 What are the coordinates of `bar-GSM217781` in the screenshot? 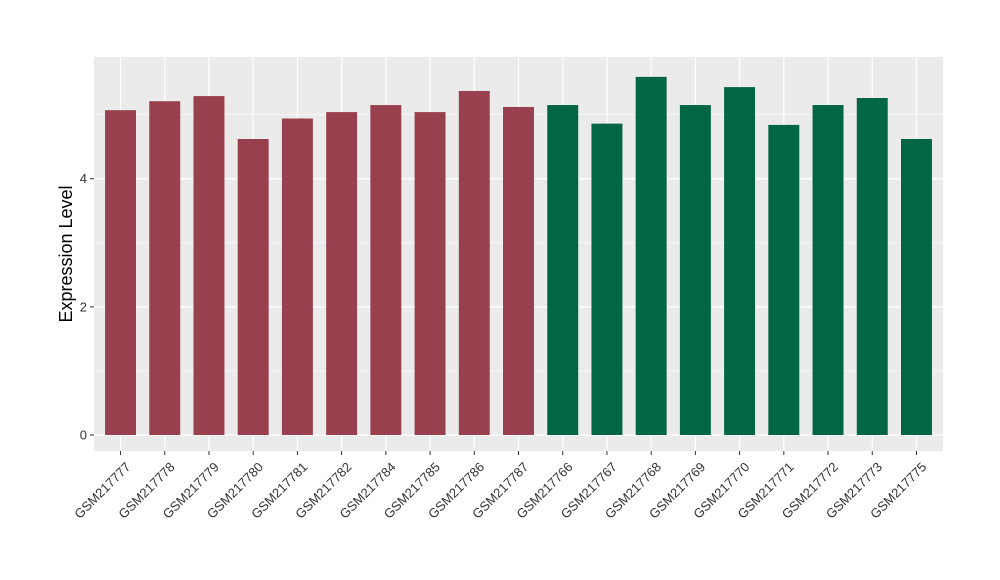 It's located at (297, 276).